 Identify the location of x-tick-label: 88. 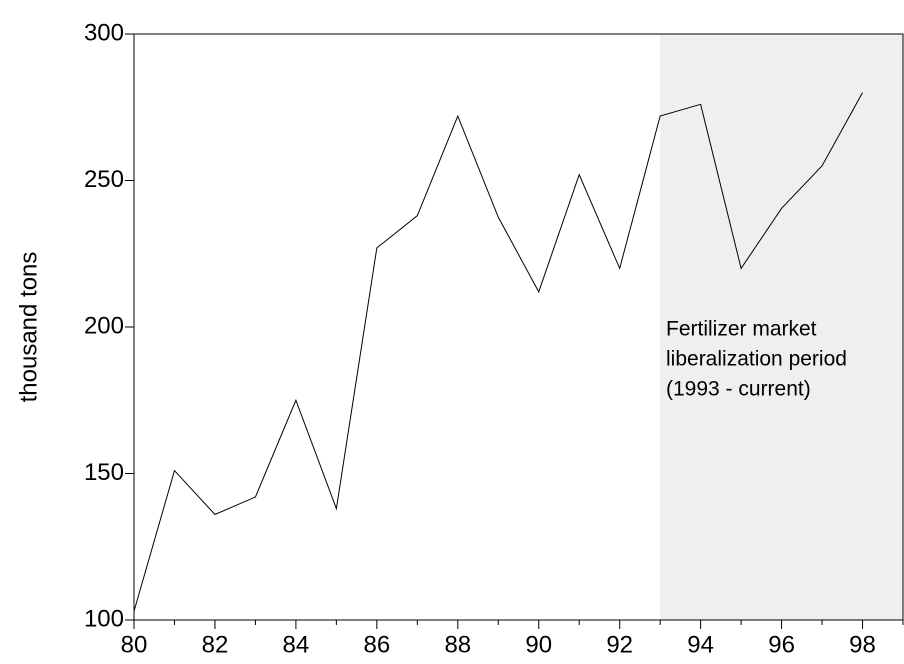
(457, 644).